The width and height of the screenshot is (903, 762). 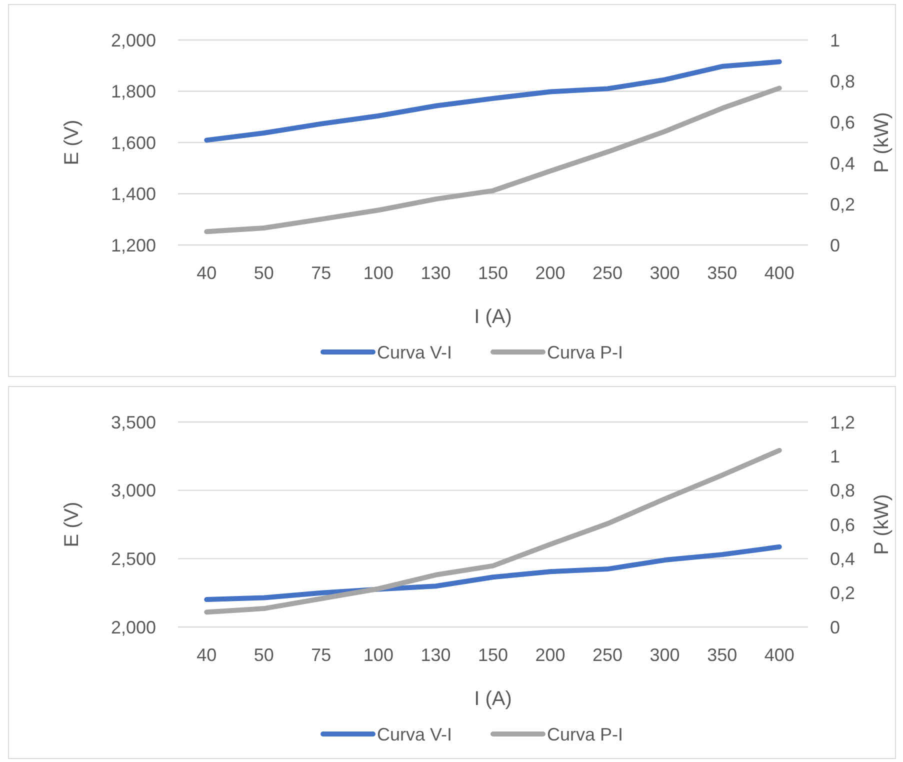 I want to click on y-tick-label: 1,600, so click(x=133, y=142).